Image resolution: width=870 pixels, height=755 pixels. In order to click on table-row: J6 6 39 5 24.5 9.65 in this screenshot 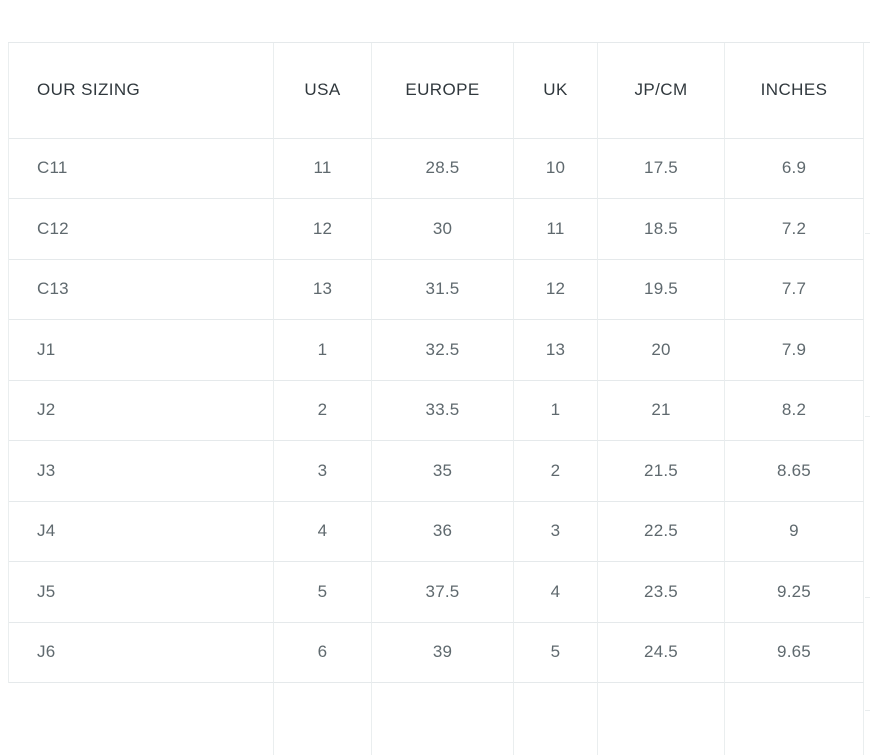, I will do `click(436, 652)`.